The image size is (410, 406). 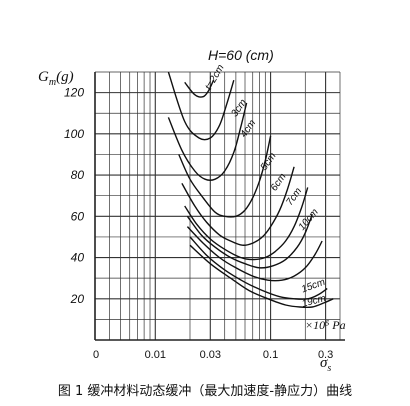 I want to click on x-tick-labels: 0.01 0.03 0.1 0.3, so click(x=239, y=355).